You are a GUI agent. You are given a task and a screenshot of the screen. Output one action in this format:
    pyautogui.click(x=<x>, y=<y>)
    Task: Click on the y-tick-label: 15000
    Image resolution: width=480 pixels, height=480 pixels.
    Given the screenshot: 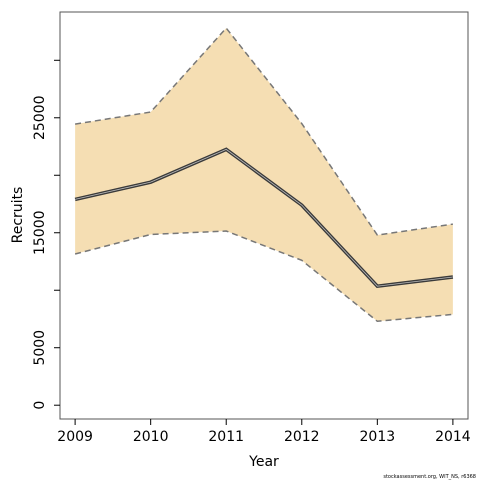 What is the action you would take?
    pyautogui.click(x=40, y=232)
    